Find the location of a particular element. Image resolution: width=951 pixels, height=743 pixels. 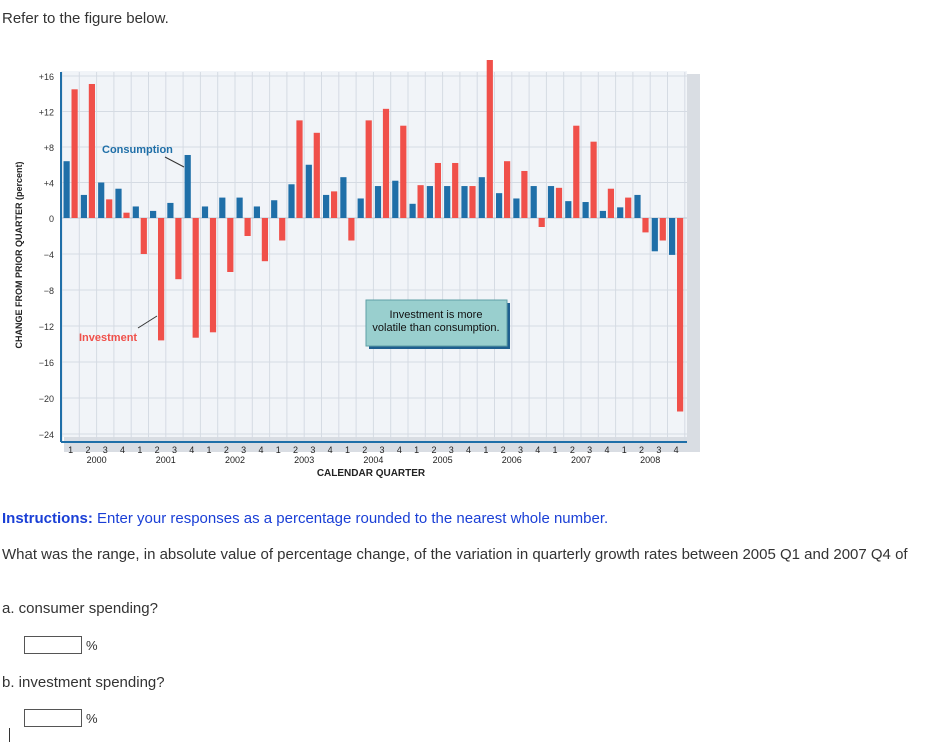

x-axis-label: CALENDAR QUARTER is located at coordinates (371, 473).